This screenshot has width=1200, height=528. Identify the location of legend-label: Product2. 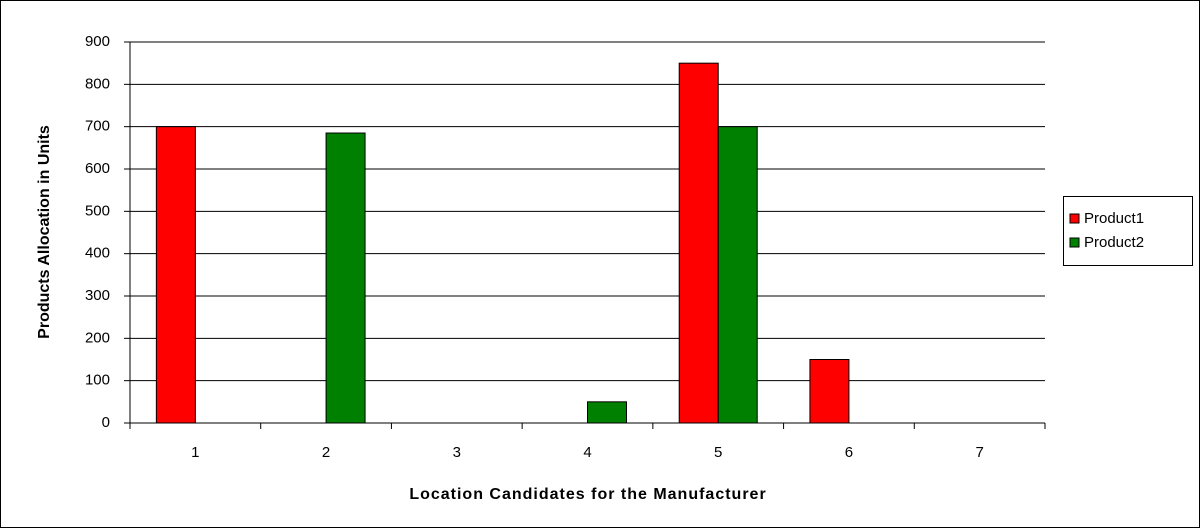
(1114, 242).